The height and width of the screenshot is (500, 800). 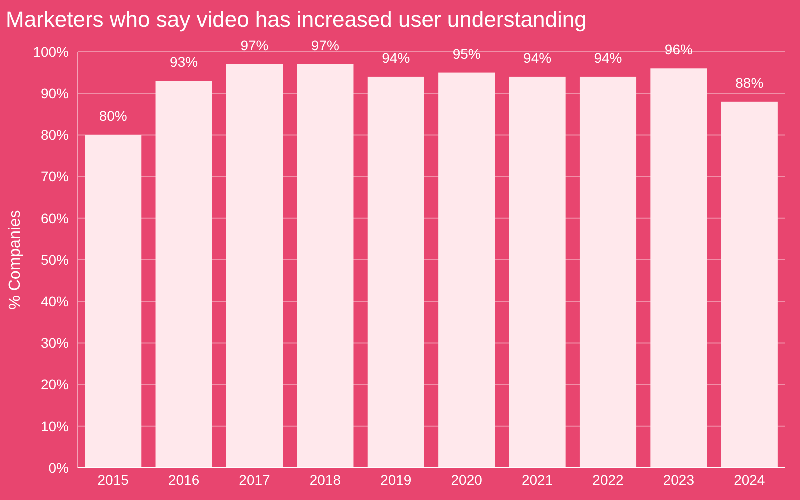 What do you see at coordinates (608, 480) in the screenshot?
I see `x-tick-label: 2022` at bounding box center [608, 480].